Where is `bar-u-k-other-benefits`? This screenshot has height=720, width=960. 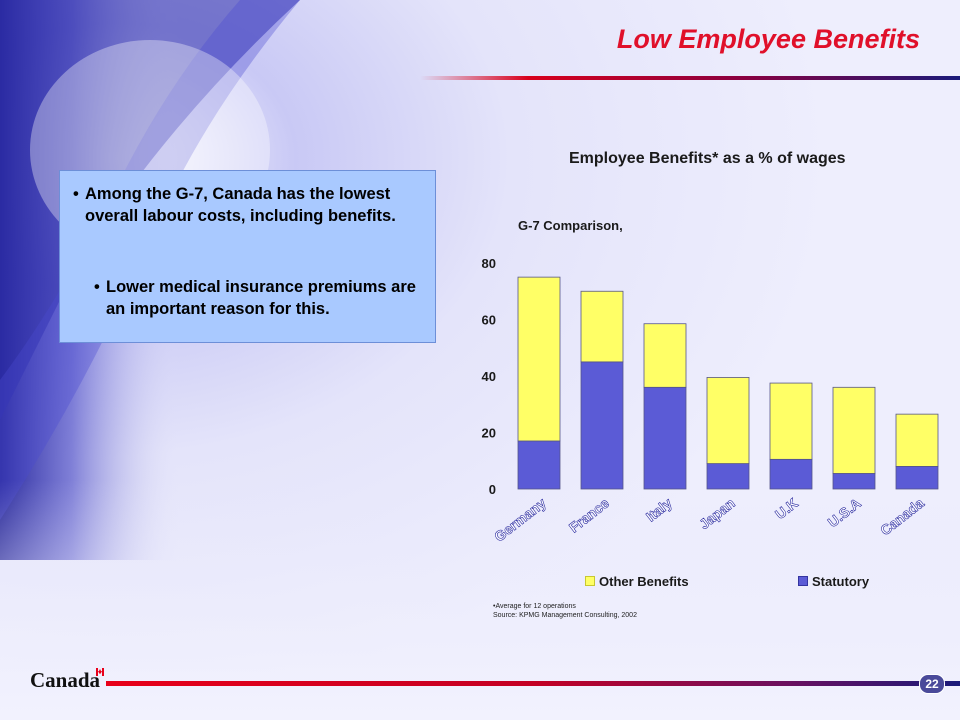 bar-u-k-other-benefits is located at coordinates (791, 421).